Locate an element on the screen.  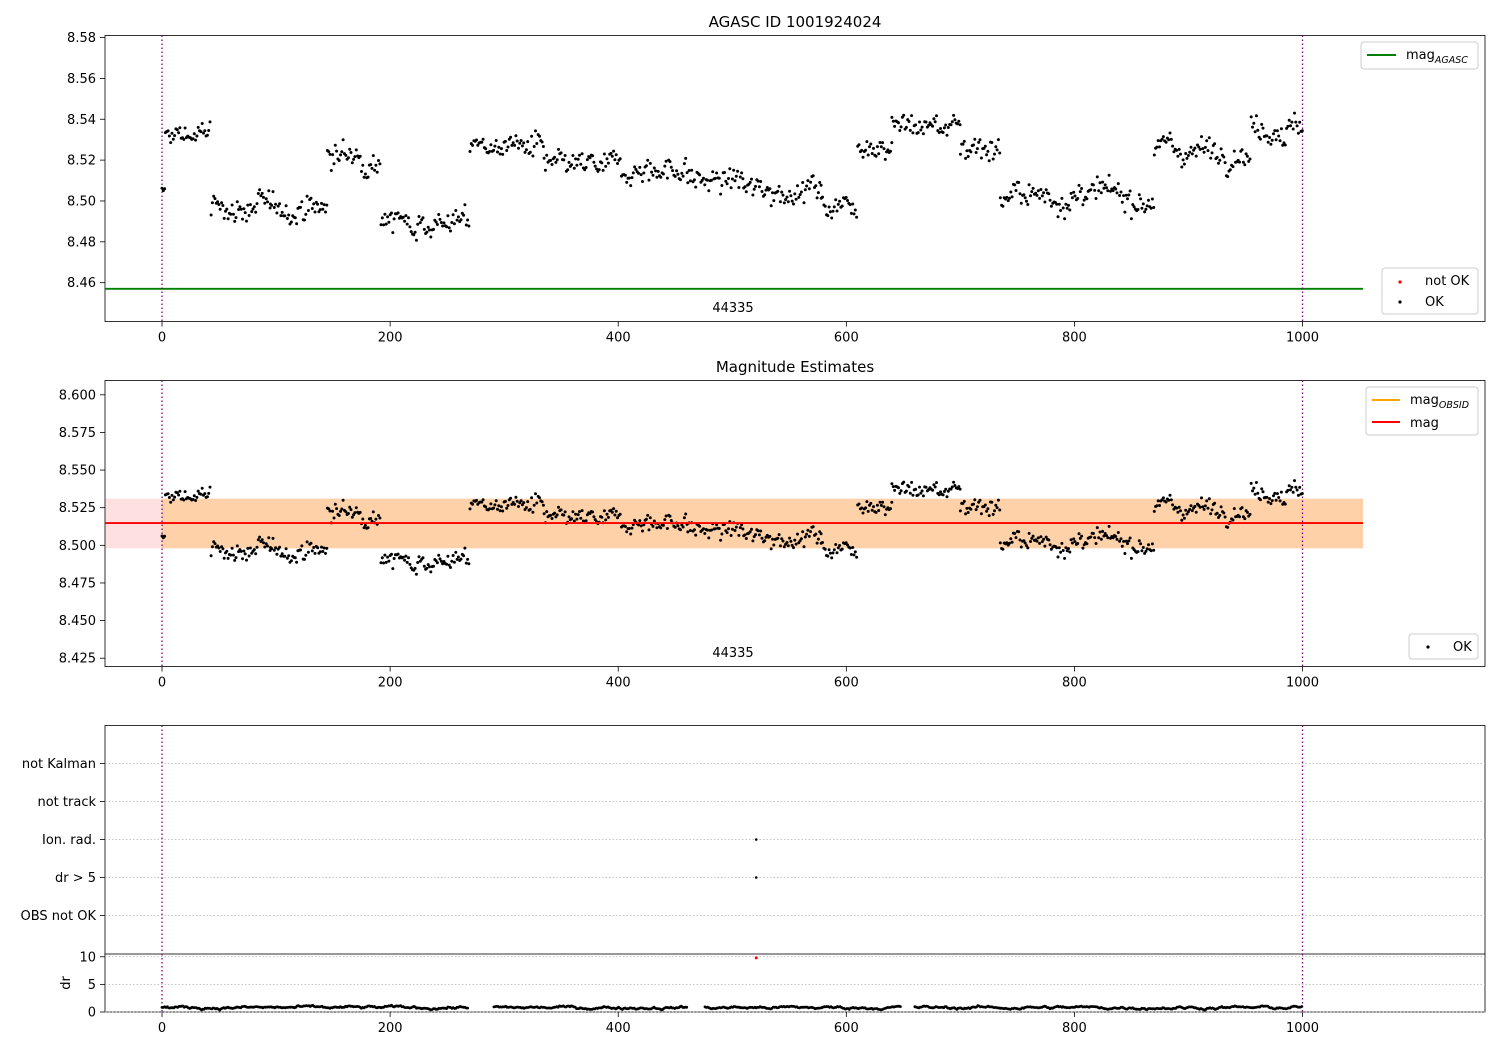
y-tick-label: 8.600 is located at coordinates (77, 395).